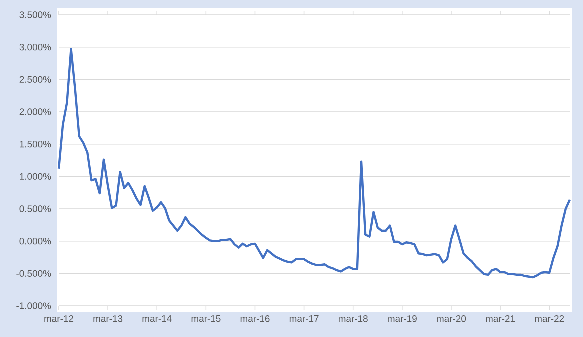 The height and width of the screenshot is (337, 583). I want to click on x-tick-label: mar-12, so click(59, 319).